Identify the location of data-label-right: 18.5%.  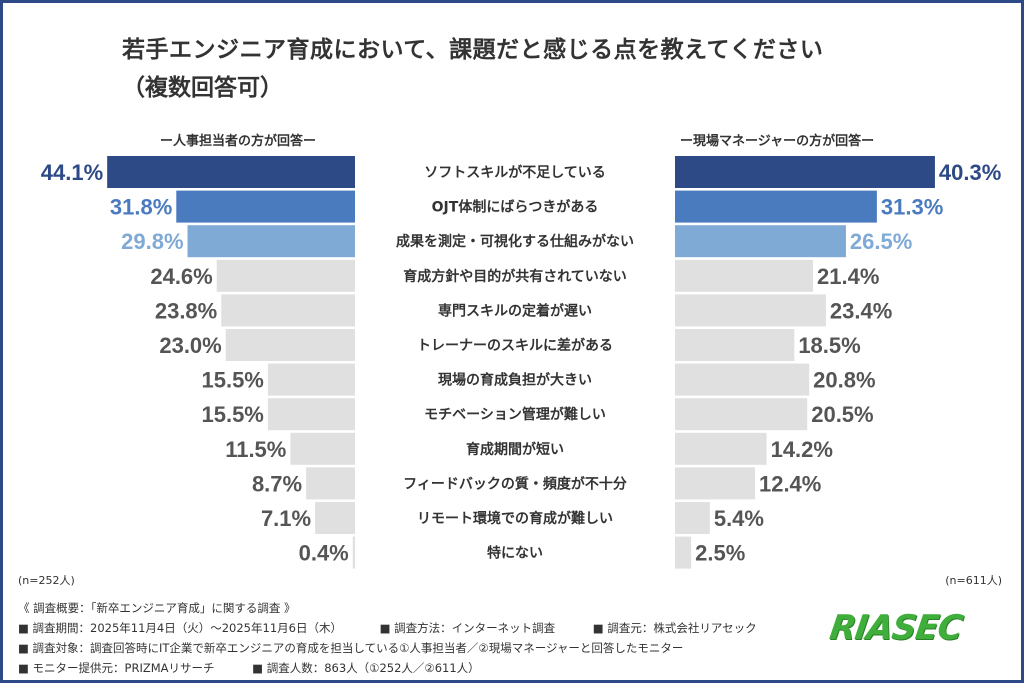
(829, 345).